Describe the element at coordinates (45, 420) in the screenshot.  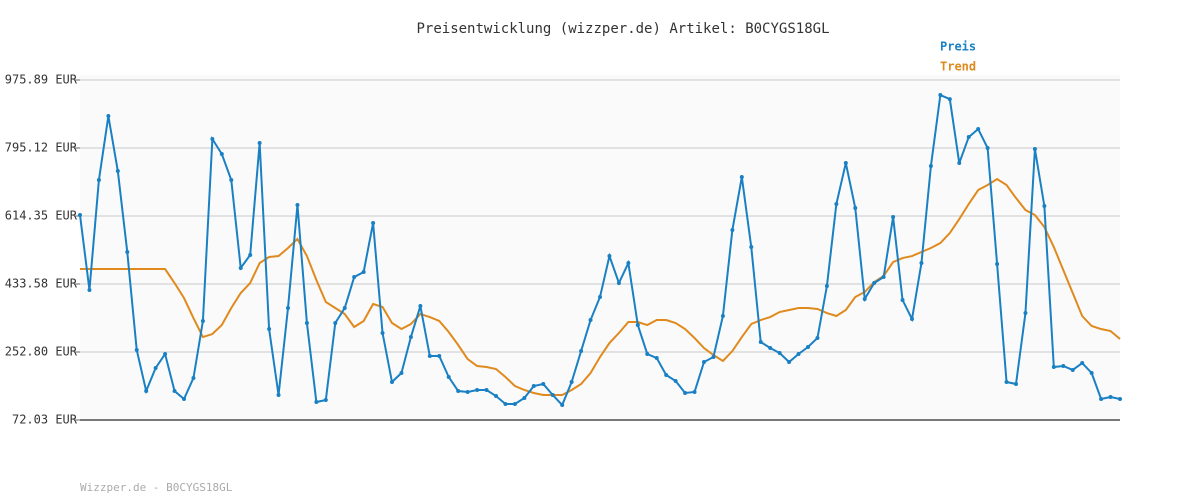
I see `y-tick-label: 72.03 EUR` at that location.